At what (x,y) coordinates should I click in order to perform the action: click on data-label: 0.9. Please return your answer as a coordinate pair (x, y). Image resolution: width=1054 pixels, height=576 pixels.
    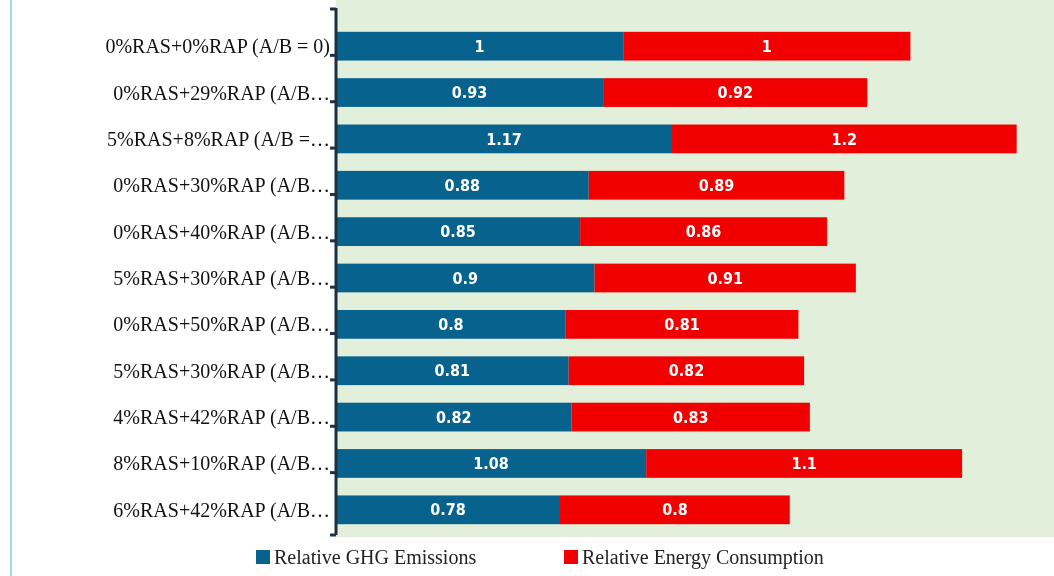
    Looking at the image, I should click on (465, 278).